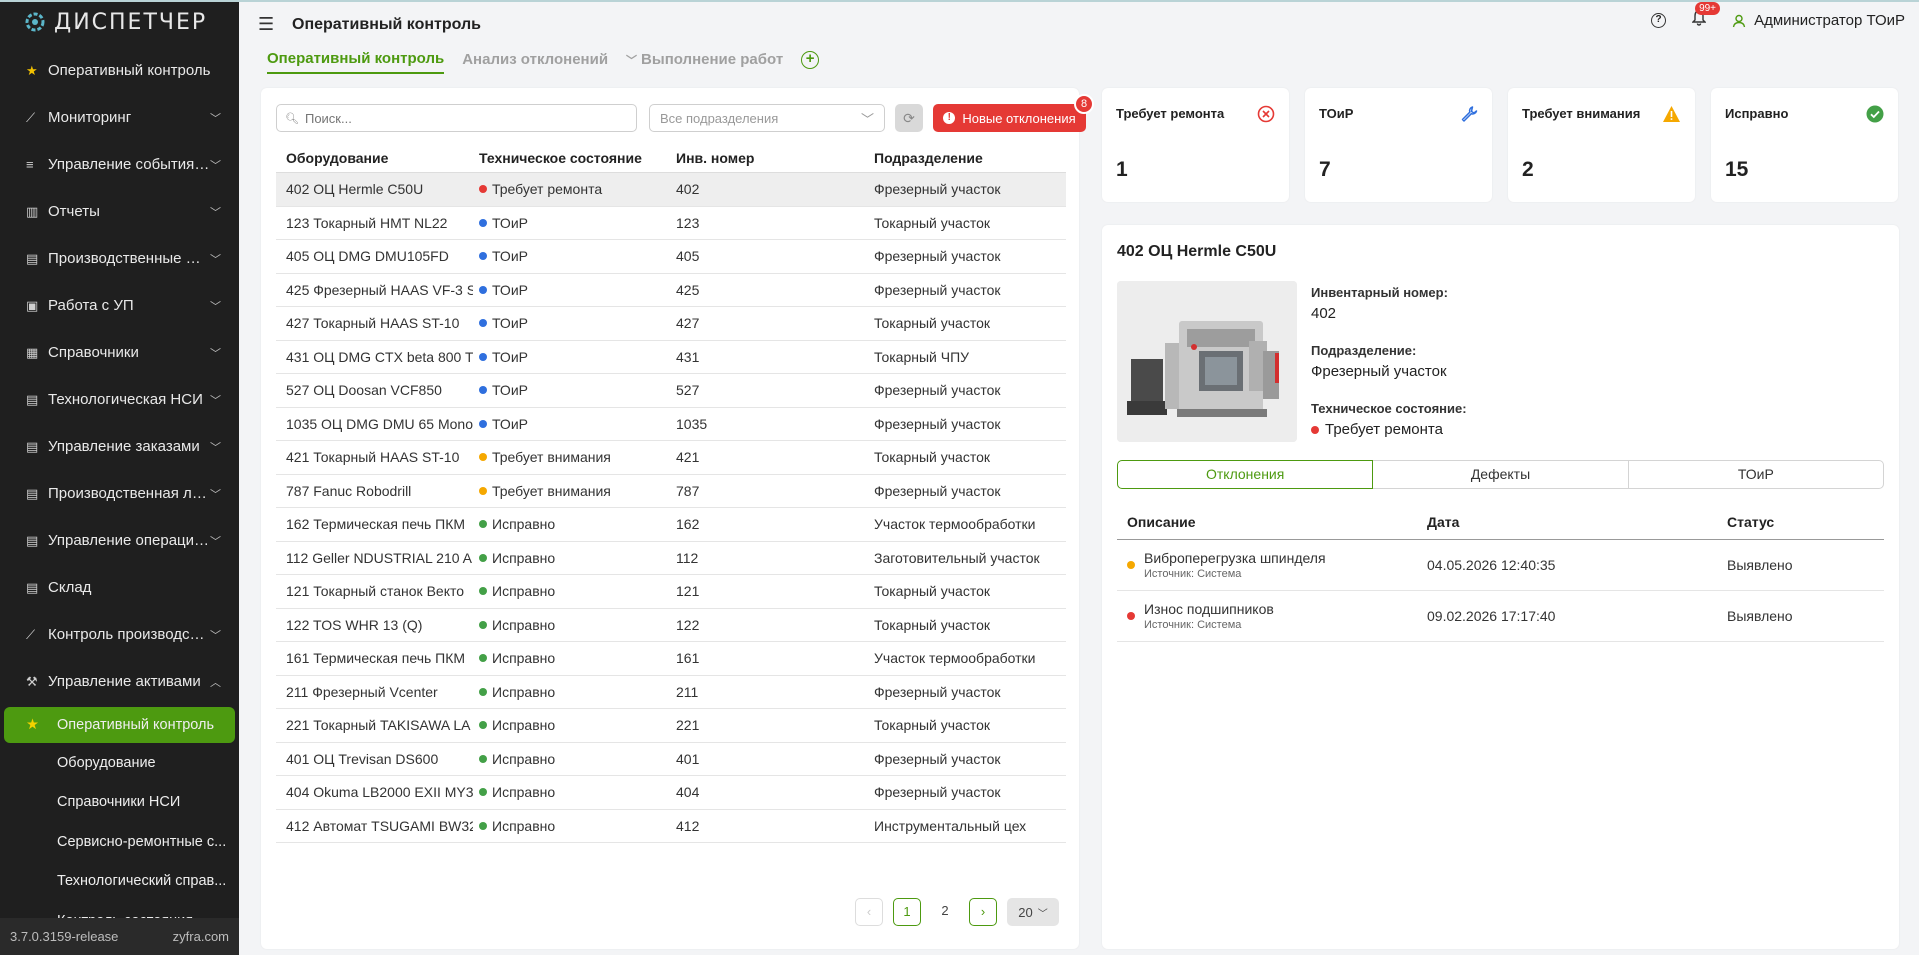 The image size is (1919, 955). Describe the element at coordinates (266, 24) in the screenshot. I see `menu-toggle-icon: ☰` at that location.